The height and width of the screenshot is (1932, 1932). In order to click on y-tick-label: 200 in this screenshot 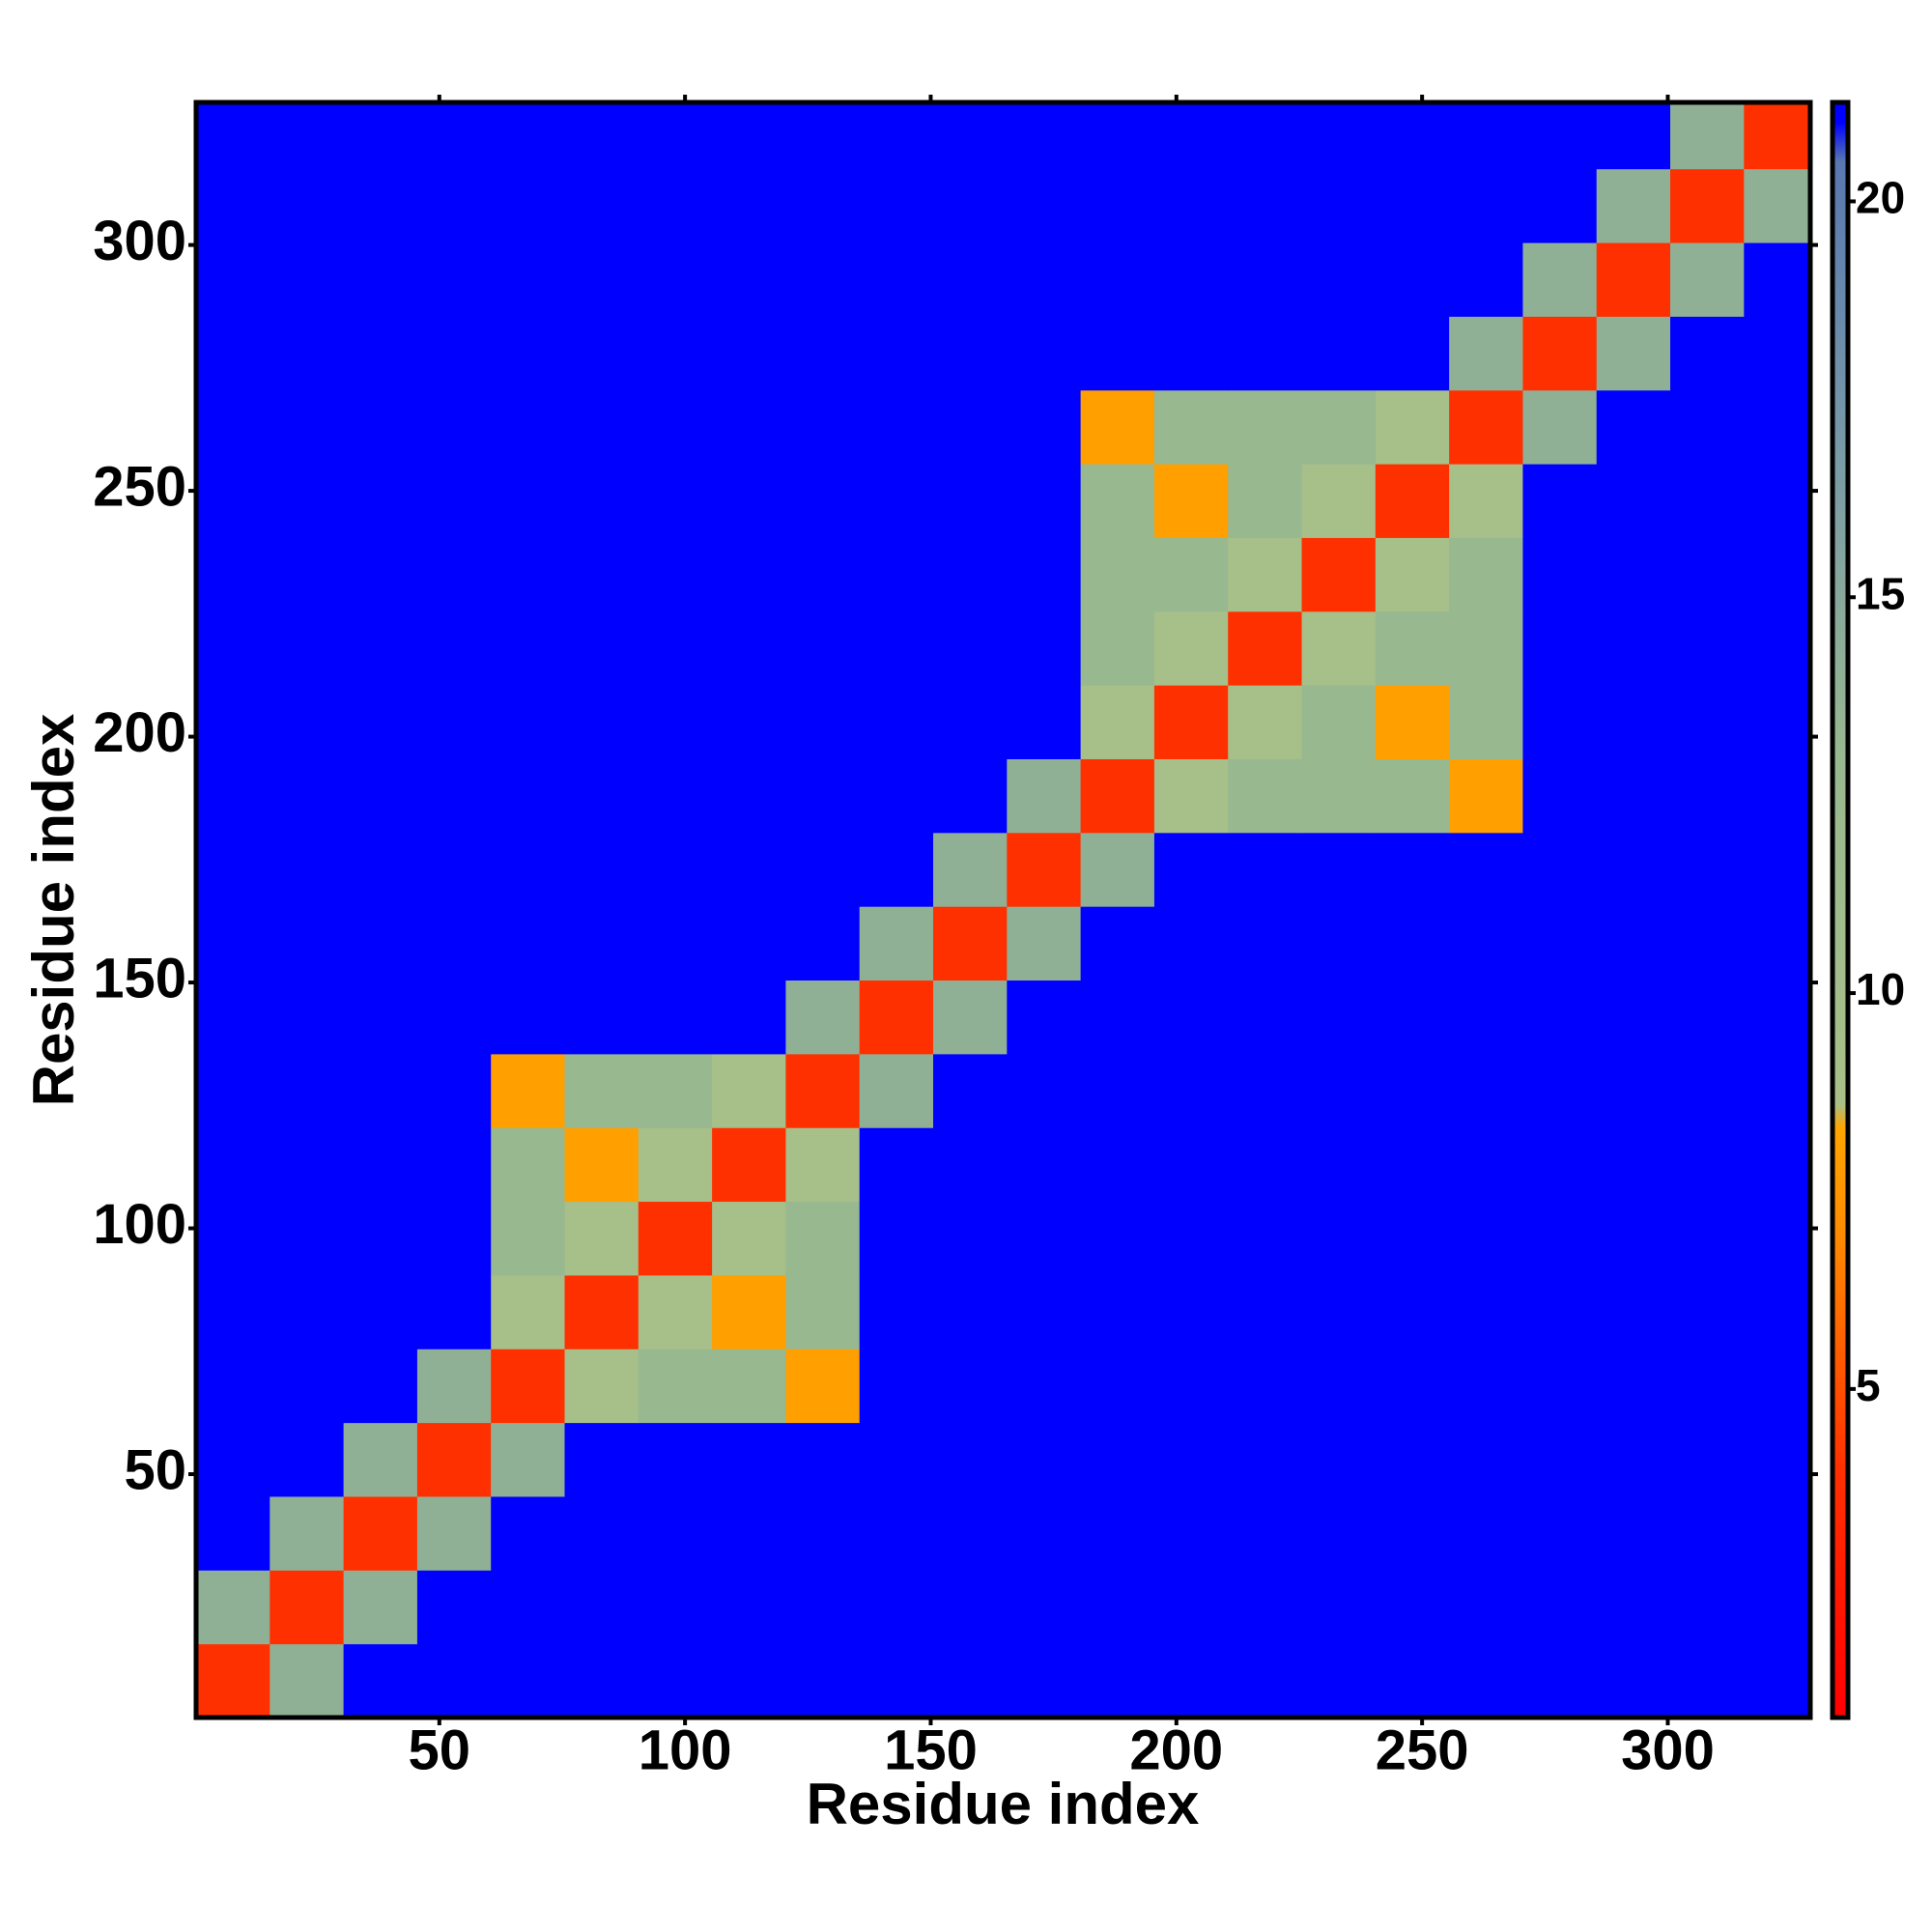, I will do `click(139, 732)`.